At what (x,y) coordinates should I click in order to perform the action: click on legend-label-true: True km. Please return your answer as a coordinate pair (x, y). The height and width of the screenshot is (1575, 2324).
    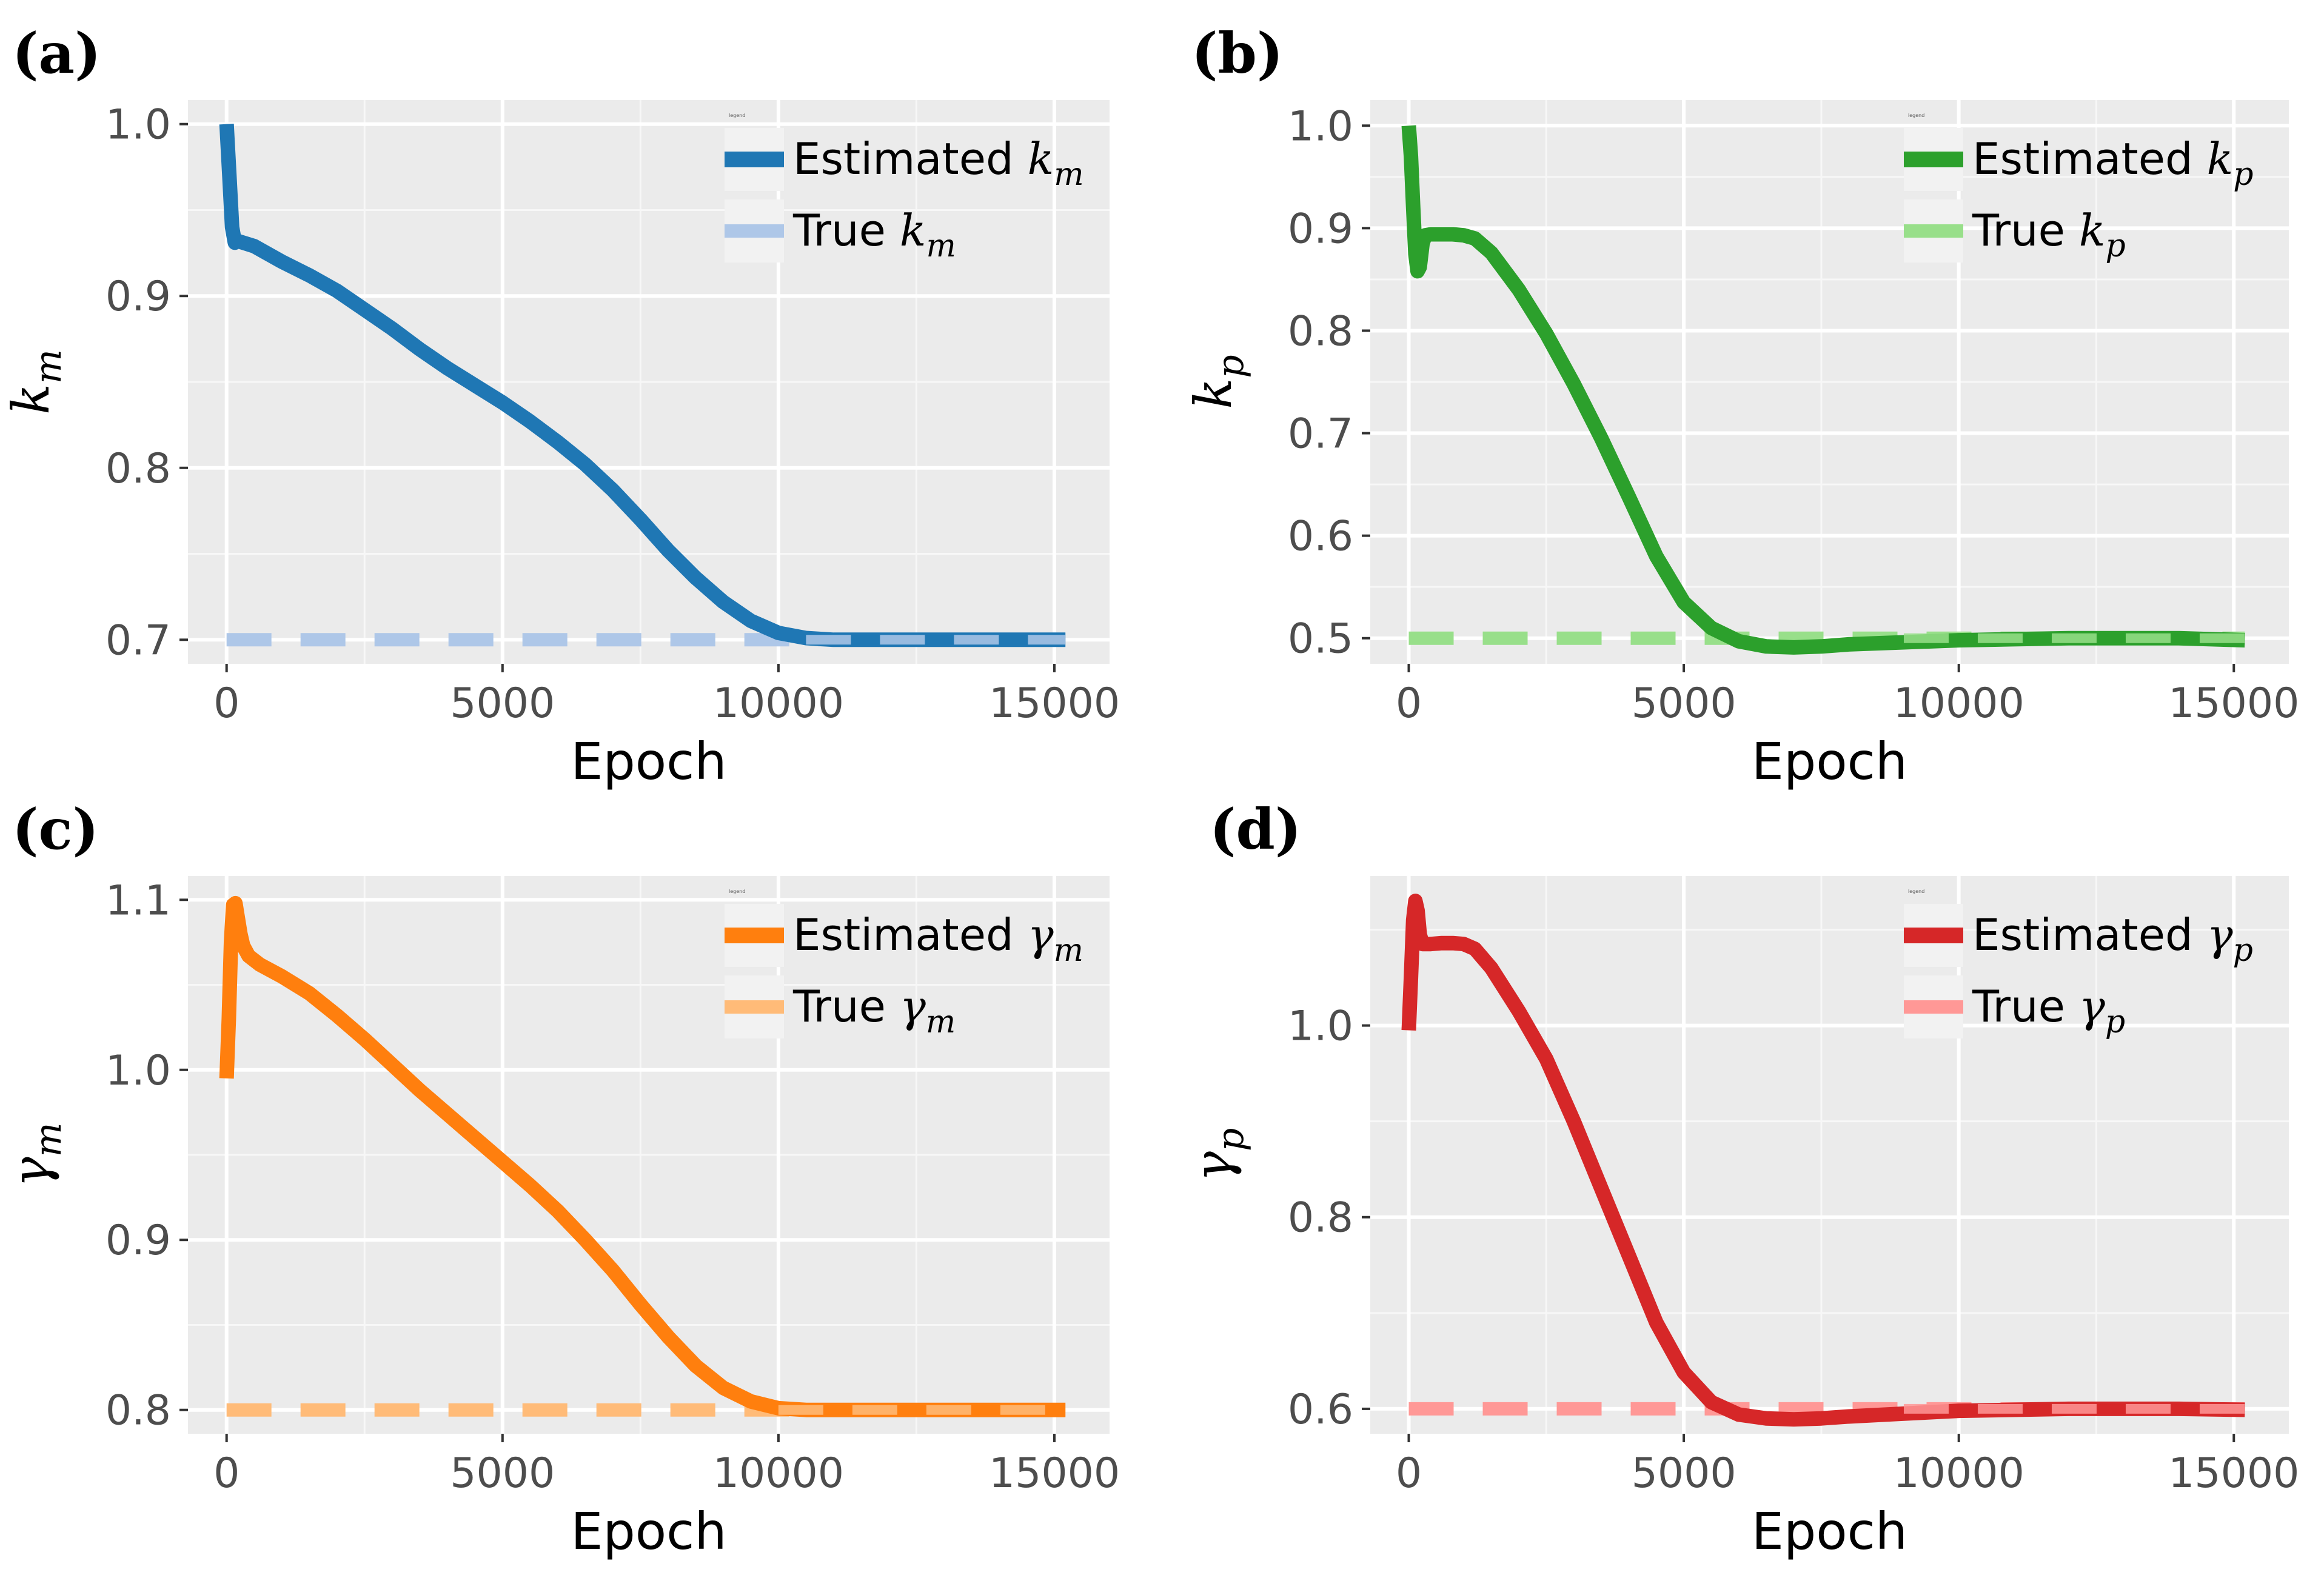
    Looking at the image, I should click on (874, 234).